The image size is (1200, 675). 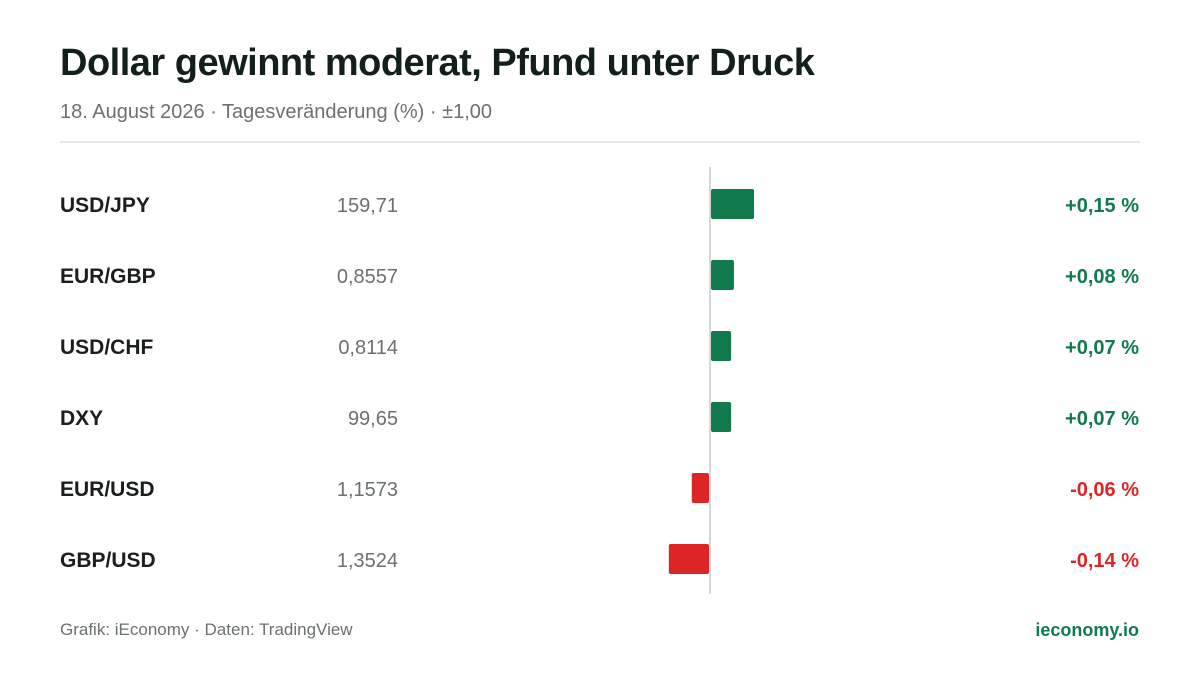 I want to click on source-credit: Grafik: iEconomy · Daten: TradingView, so click(x=206, y=629).